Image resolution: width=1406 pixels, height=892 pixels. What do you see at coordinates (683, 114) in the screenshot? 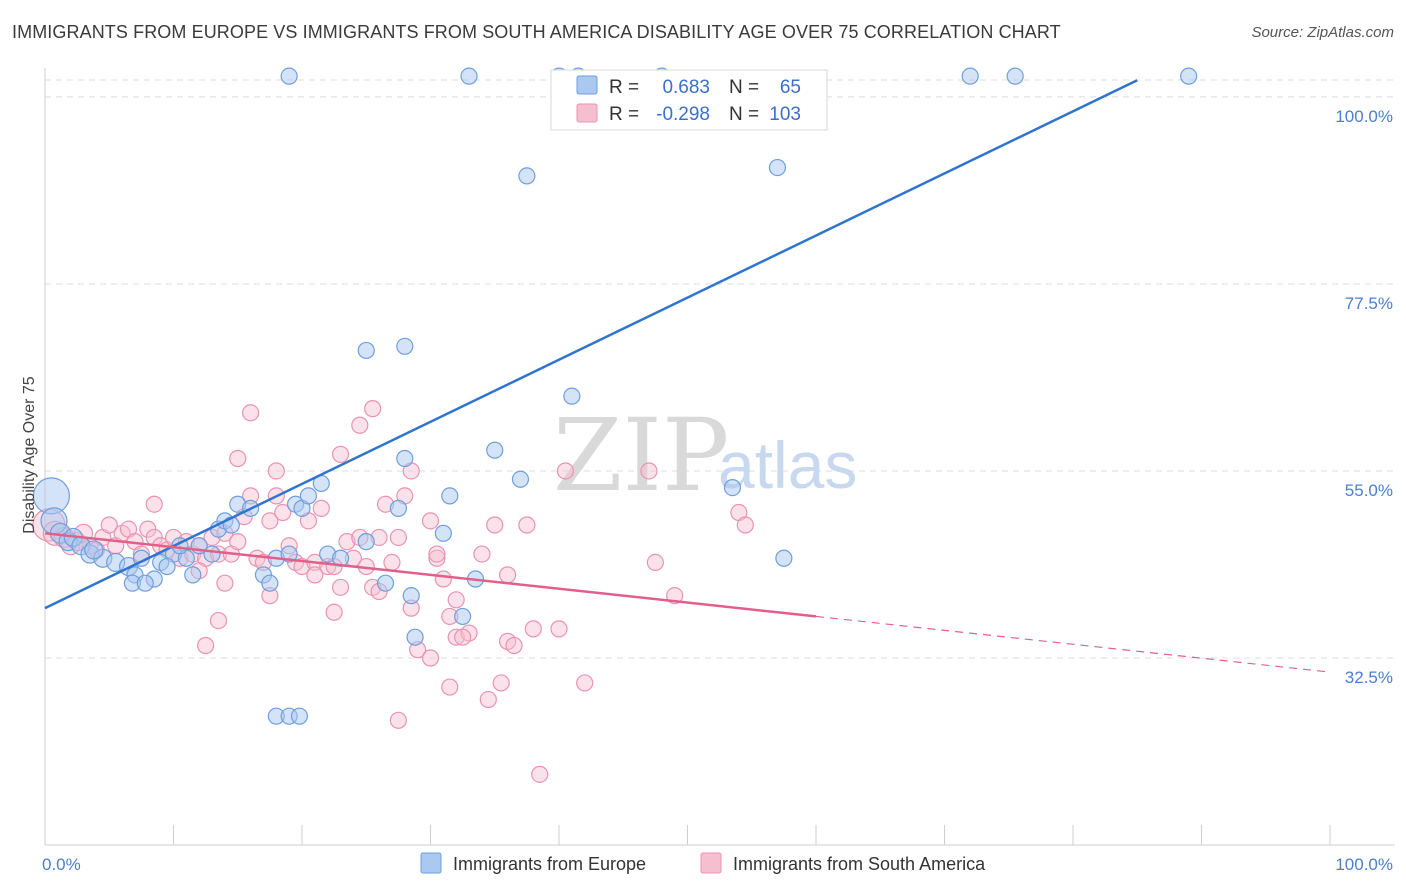
I see `south-america-r-value: -0.298` at bounding box center [683, 114].